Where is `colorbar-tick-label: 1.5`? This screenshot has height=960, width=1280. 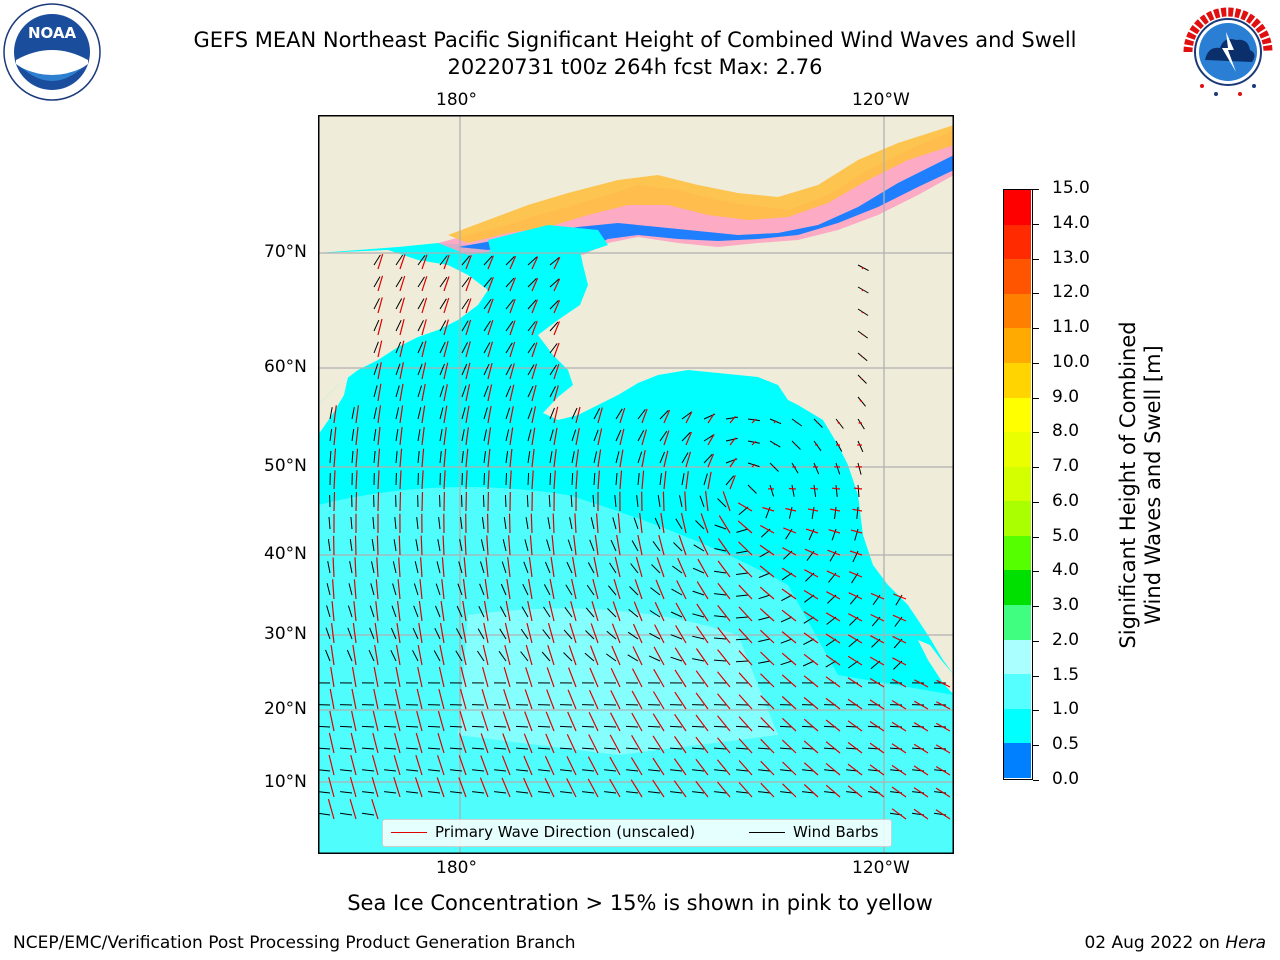
colorbar-tick-label: 1.5 is located at coordinates (1066, 674).